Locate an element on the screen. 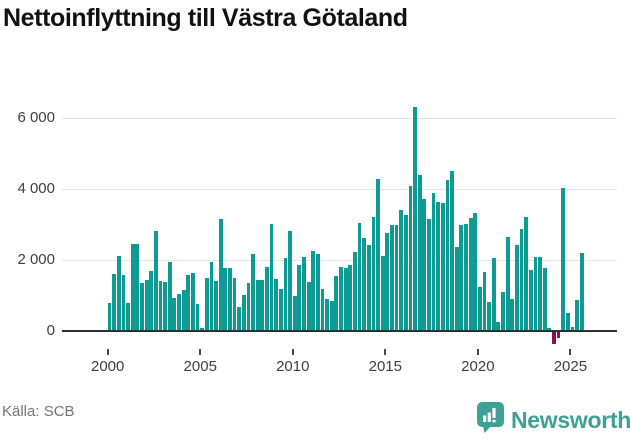 Image resolution: width=631 pixels, height=439 pixels. bar-2002Q4 is located at coordinates (160, 305).